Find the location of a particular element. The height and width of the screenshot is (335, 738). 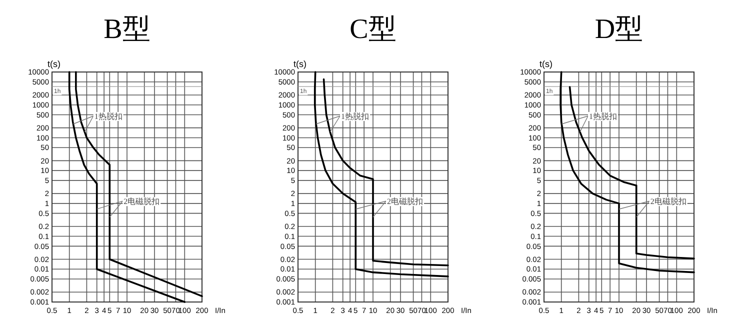

chart-title: C型 is located at coordinates (373, 29).